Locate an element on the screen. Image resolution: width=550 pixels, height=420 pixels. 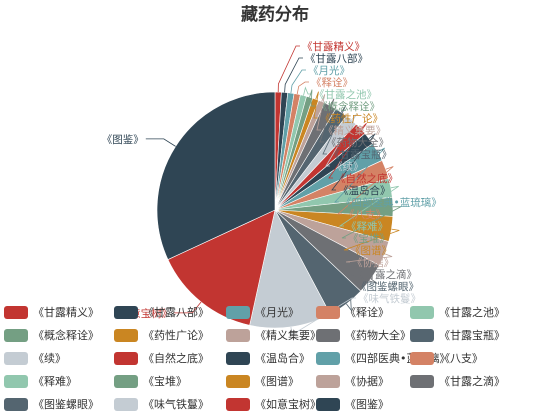
legend-label: 《释难》 is located at coordinates (55, 381).